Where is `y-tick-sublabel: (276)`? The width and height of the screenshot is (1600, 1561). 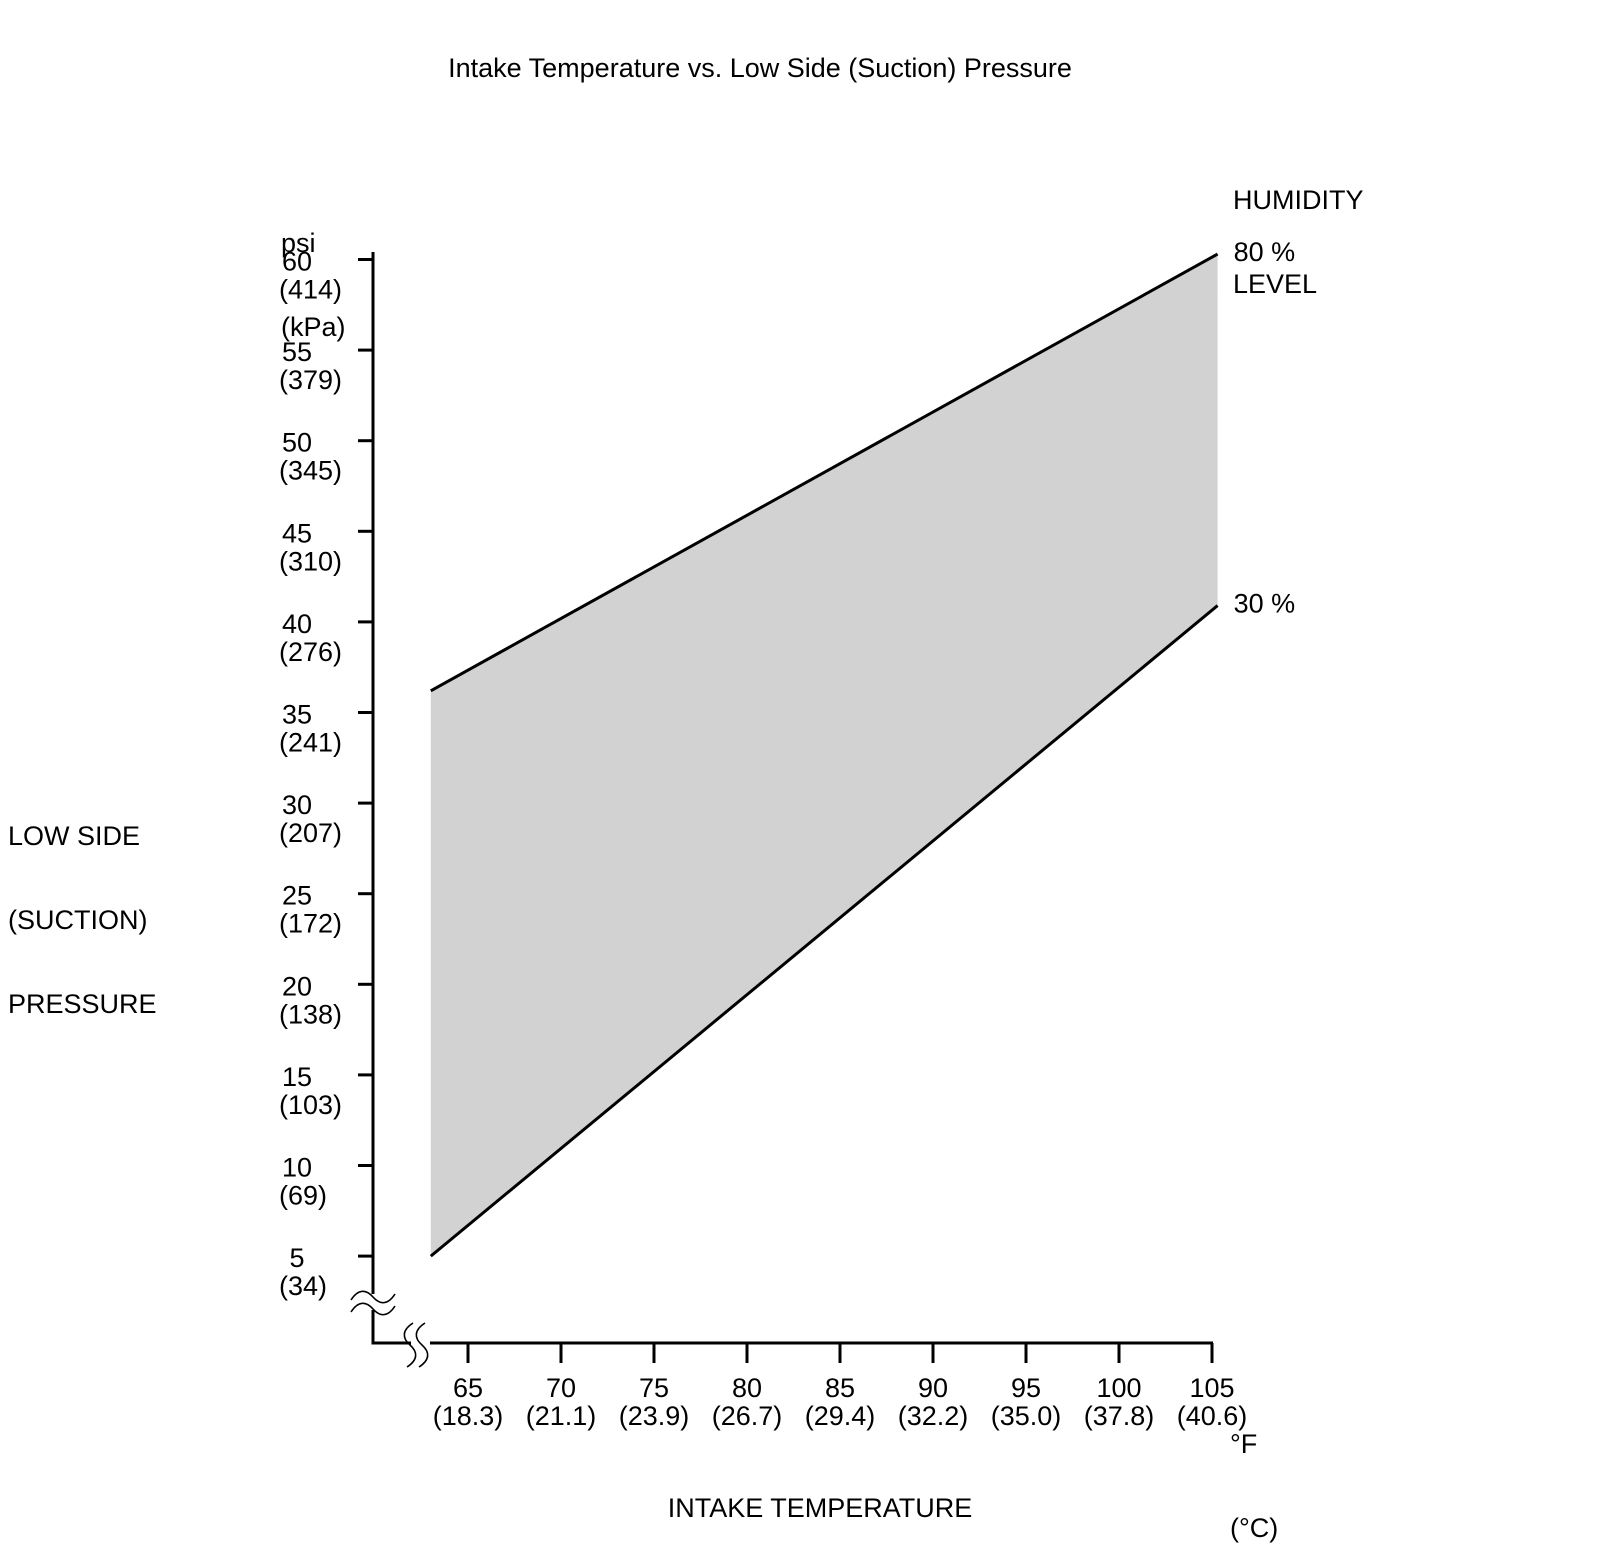
y-tick-sublabel: (276) is located at coordinates (310, 652).